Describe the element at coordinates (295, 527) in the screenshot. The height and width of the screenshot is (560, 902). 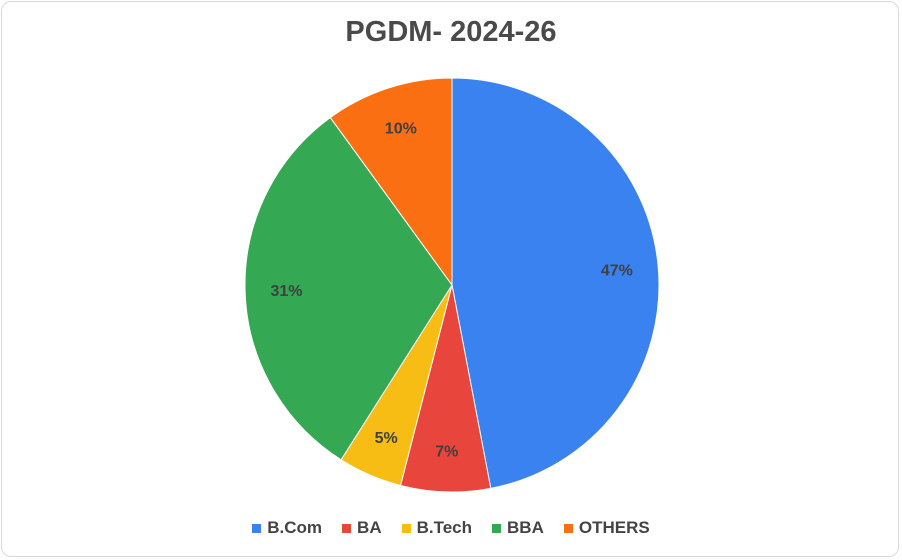
I see `legend-label: B.Com` at that location.